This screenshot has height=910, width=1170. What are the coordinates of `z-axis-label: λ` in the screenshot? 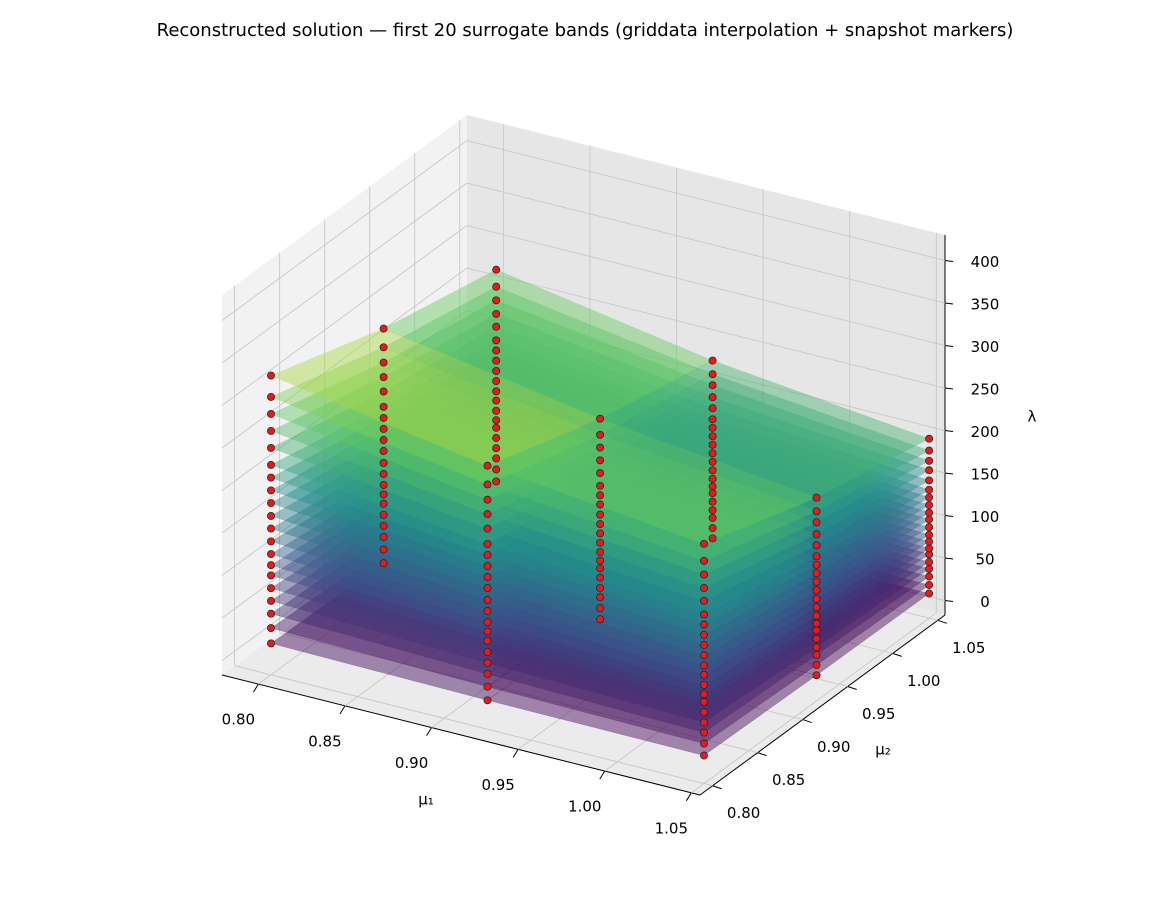 It's located at (1032, 417).